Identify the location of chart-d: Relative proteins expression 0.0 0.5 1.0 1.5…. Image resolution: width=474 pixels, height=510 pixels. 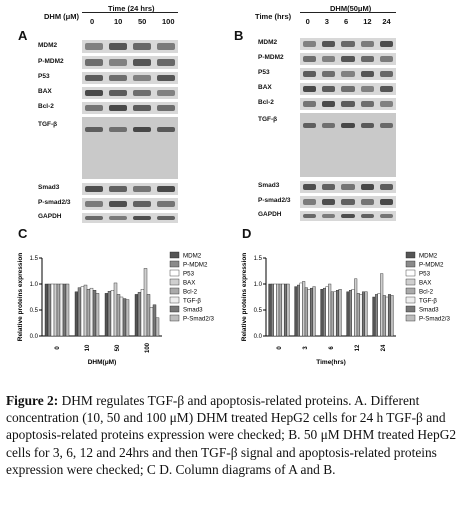
(346, 308).